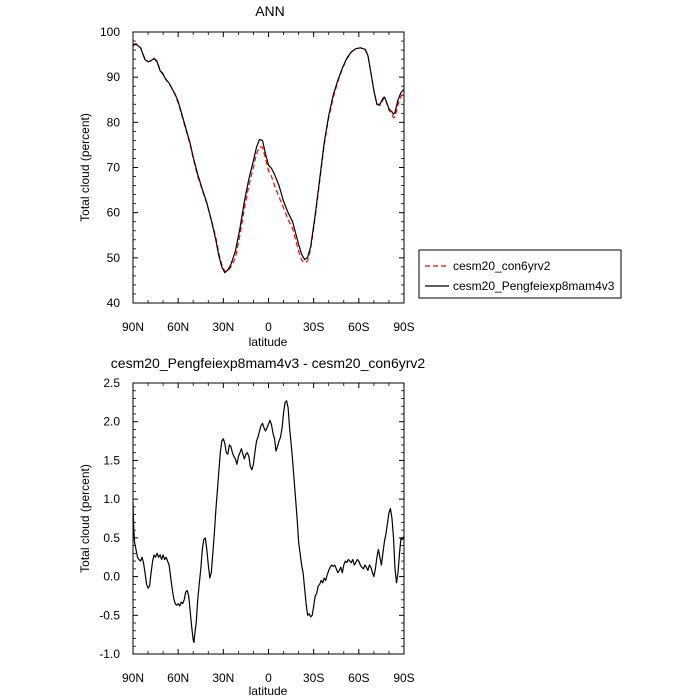 Image resolution: width=700 pixels, height=700 pixels. What do you see at coordinates (114, 303) in the screenshot?
I see `top-y-tick-label: 40` at bounding box center [114, 303].